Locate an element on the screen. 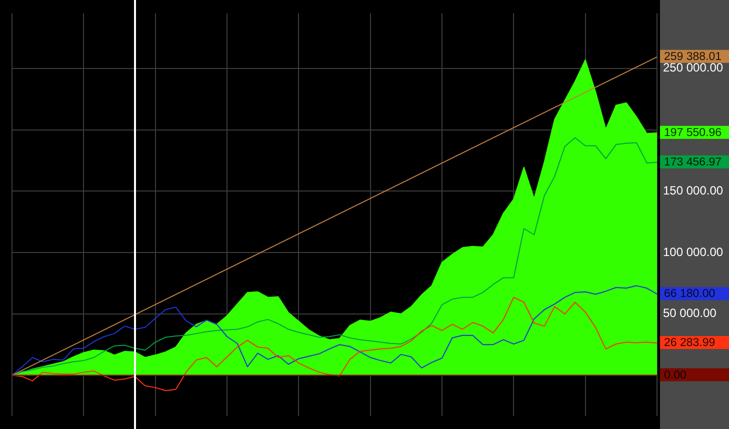  data-label: 173 456.97 is located at coordinates (693, 162).